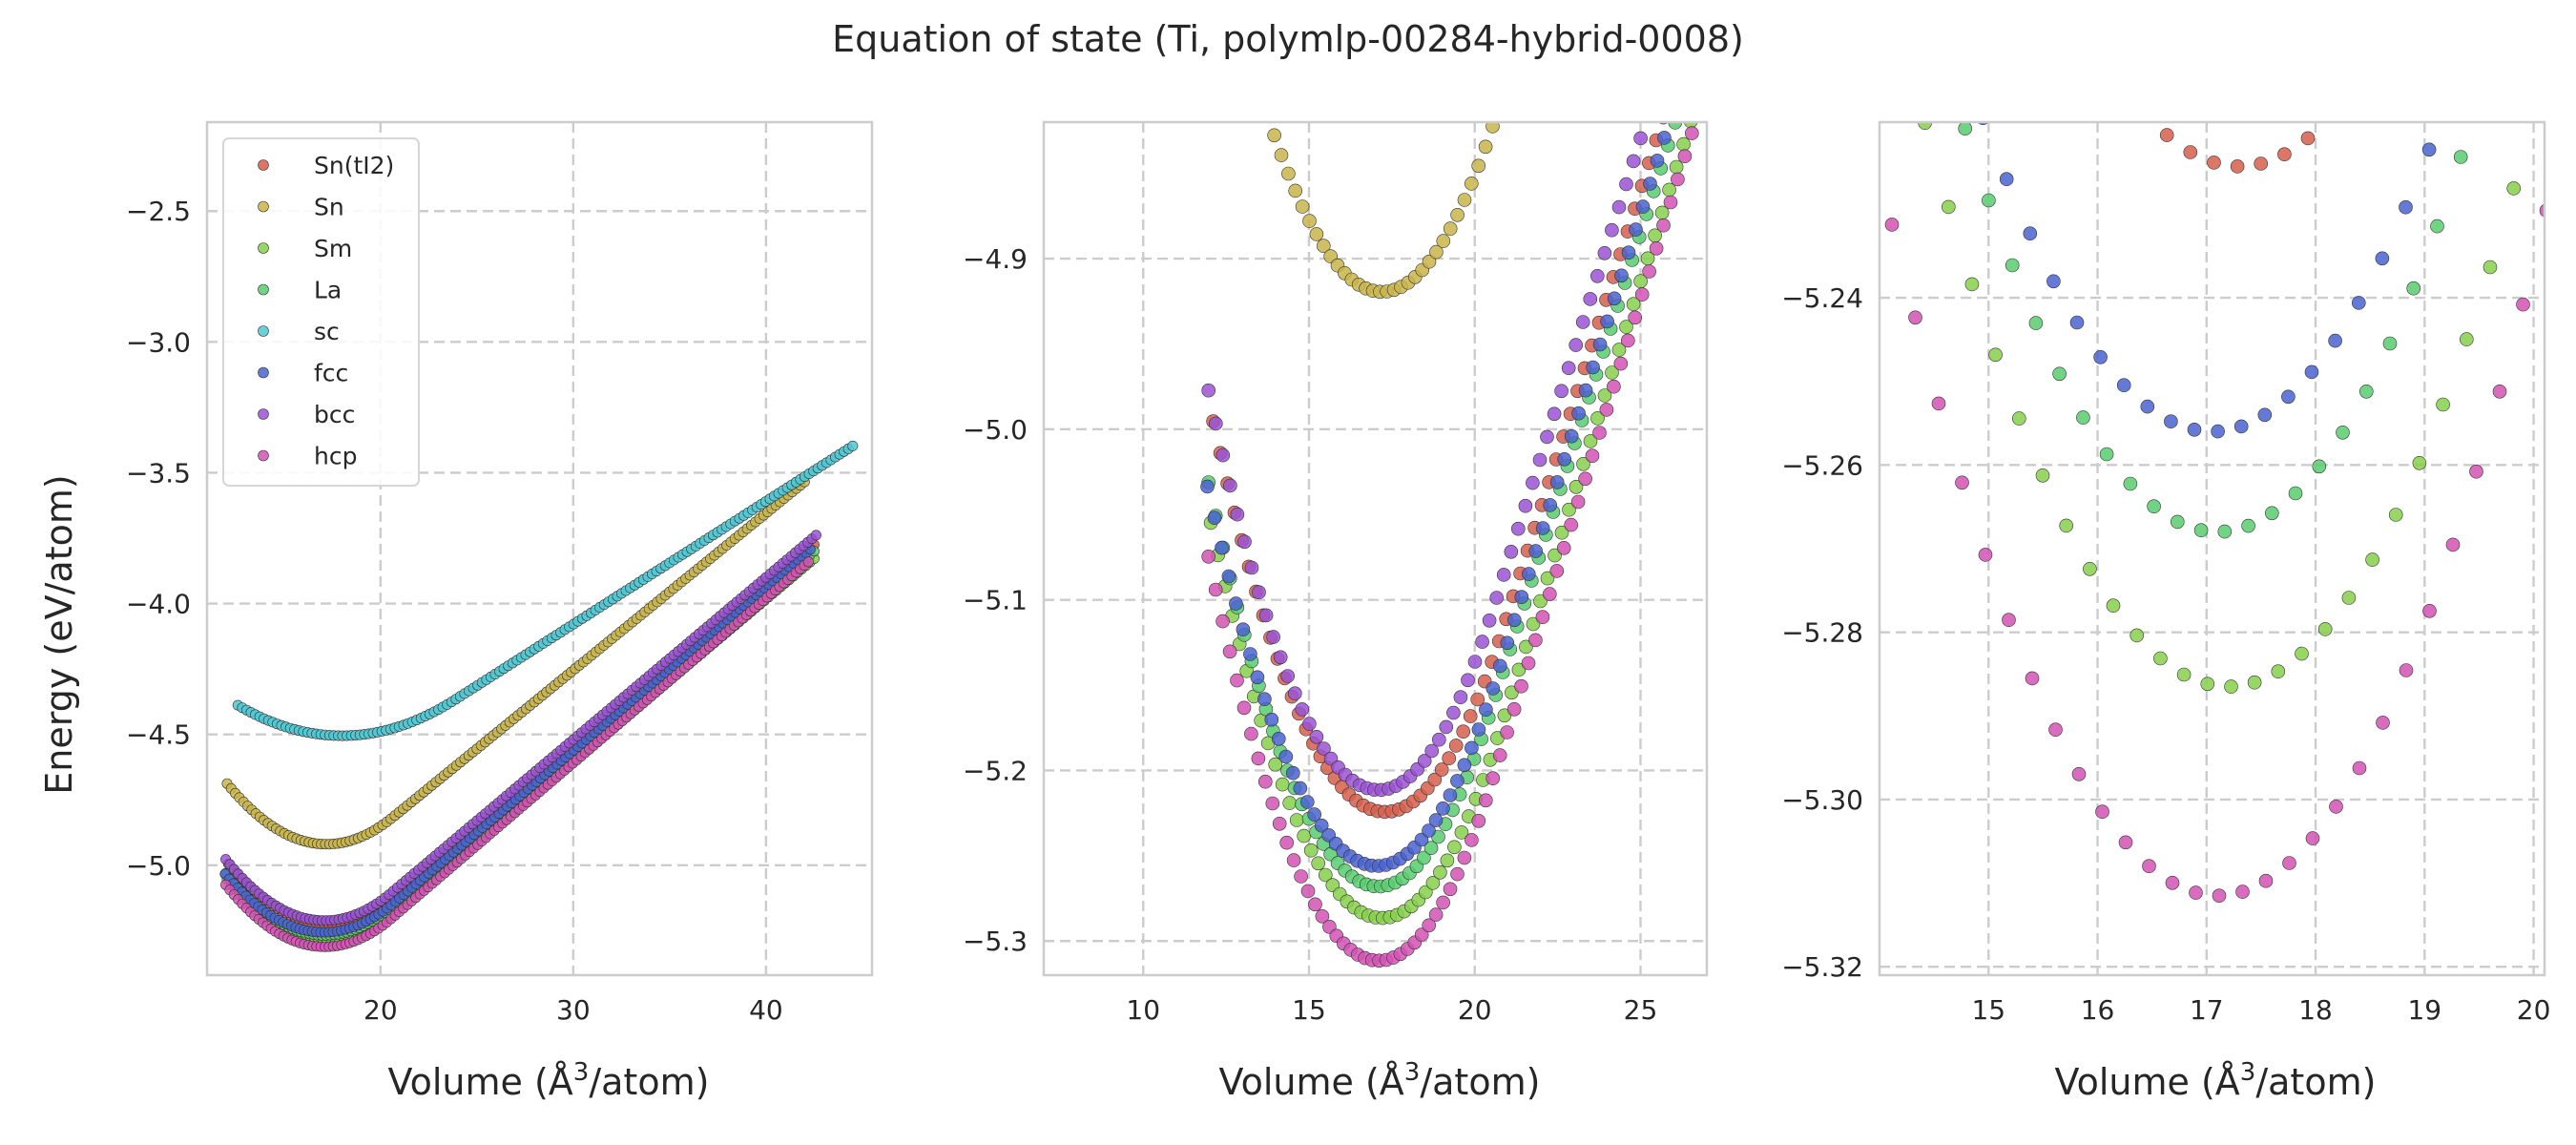 The height and width of the screenshot is (1145, 2576). I want to click on legend: Sn(tI2) Sn Sm La sc fcc bcc hcp, so click(321, 312).